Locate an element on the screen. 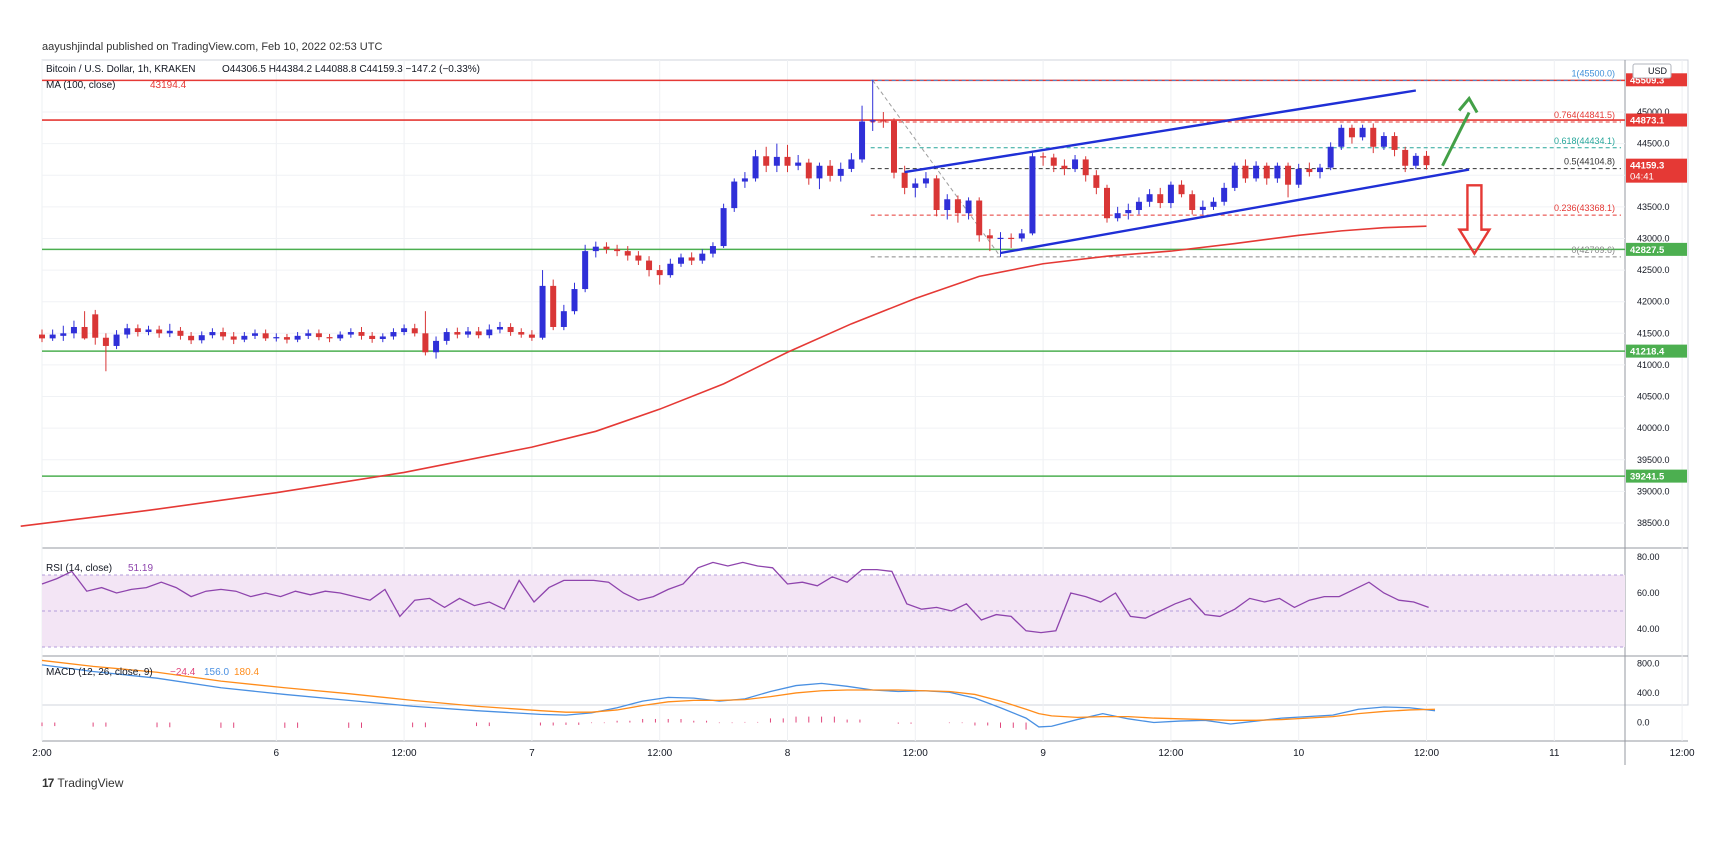 Image resolution: width=1724 pixels, height=858 pixels. y-tick-label: 43500.0 is located at coordinates (1653, 207).